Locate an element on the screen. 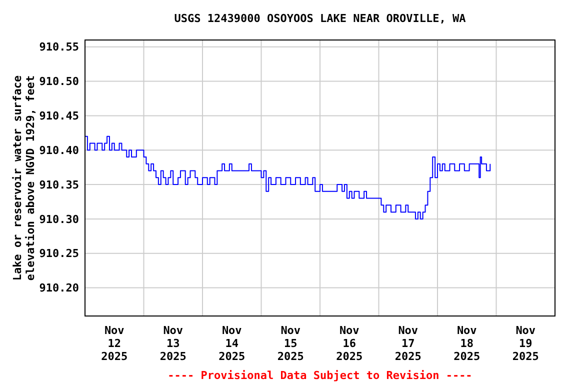 This screenshot has width=576, height=384. y-tick-label: 910.50 is located at coordinates (59, 81).